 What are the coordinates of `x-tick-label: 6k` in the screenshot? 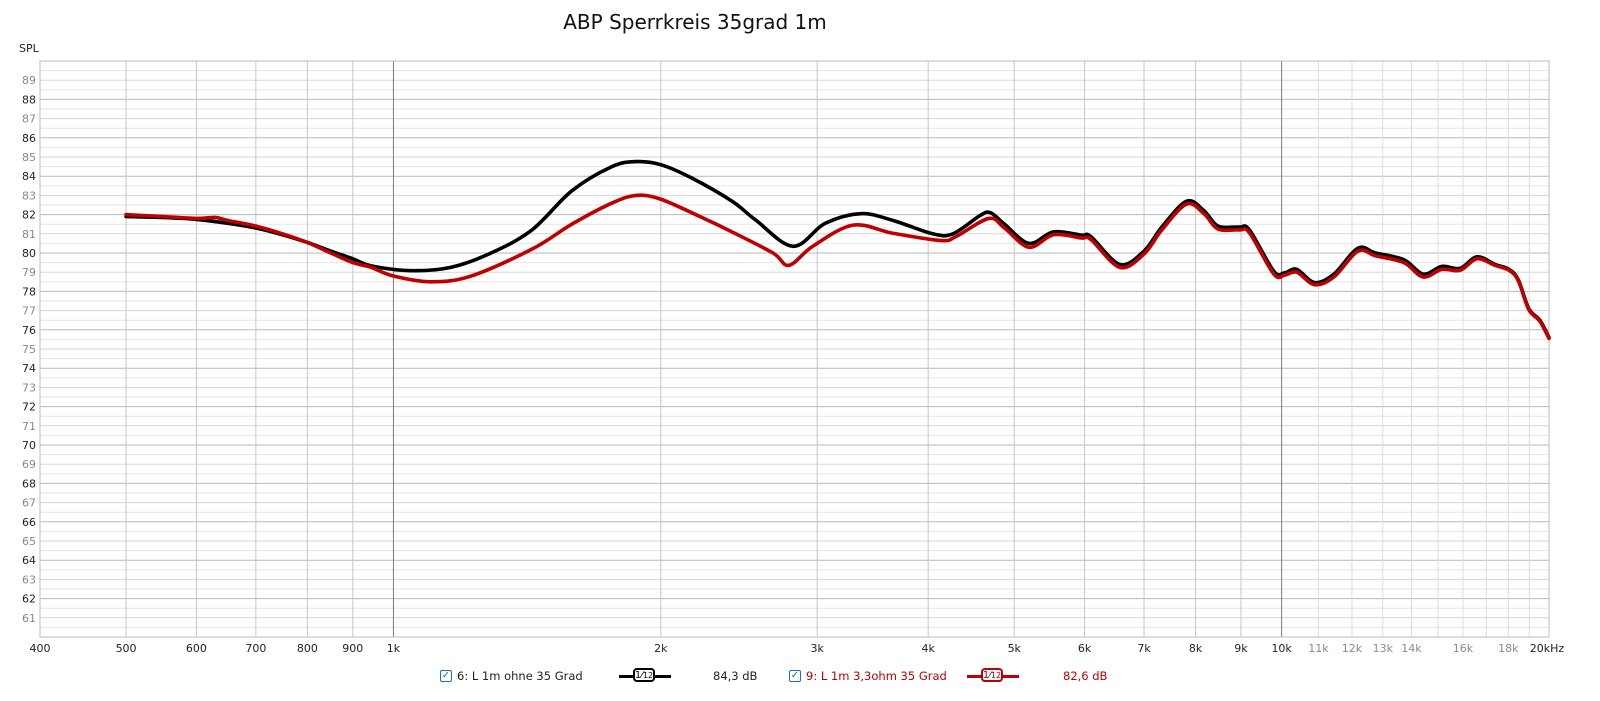 It's located at (1085, 648).